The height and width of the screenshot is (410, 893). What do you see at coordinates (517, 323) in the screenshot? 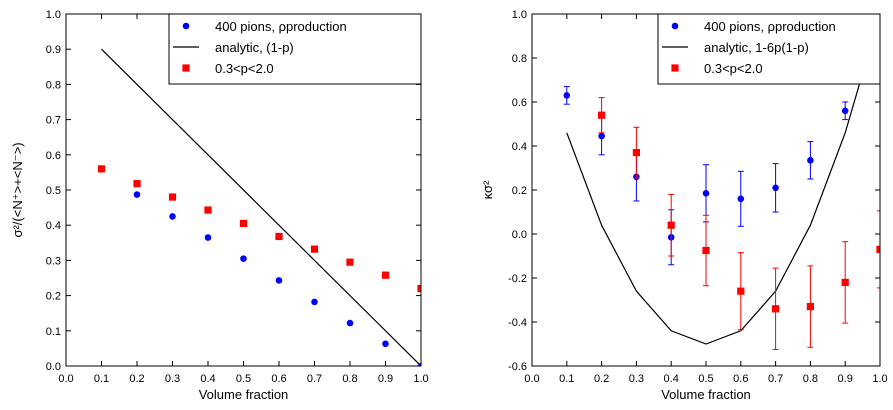
I see `y-tick-label: -0.4` at bounding box center [517, 323].